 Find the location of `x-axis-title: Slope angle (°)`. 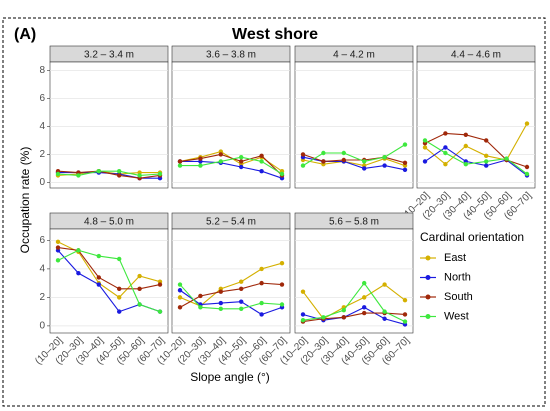

x-axis-title: Slope angle (°) is located at coordinates (230, 377).